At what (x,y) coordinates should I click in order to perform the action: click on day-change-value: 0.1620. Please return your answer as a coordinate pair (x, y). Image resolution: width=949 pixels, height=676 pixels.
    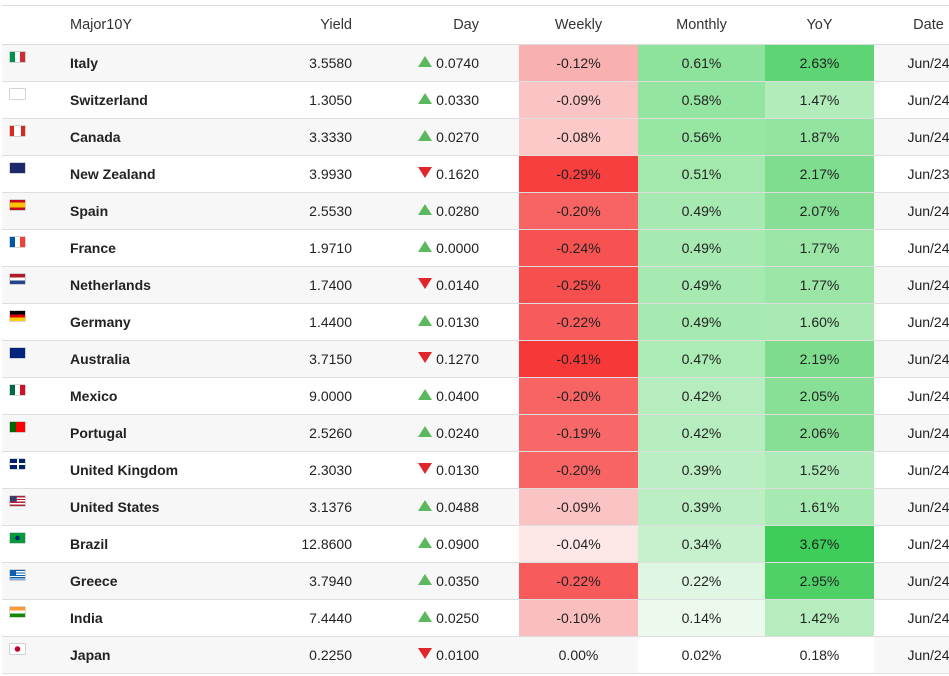
    Looking at the image, I should click on (457, 174).